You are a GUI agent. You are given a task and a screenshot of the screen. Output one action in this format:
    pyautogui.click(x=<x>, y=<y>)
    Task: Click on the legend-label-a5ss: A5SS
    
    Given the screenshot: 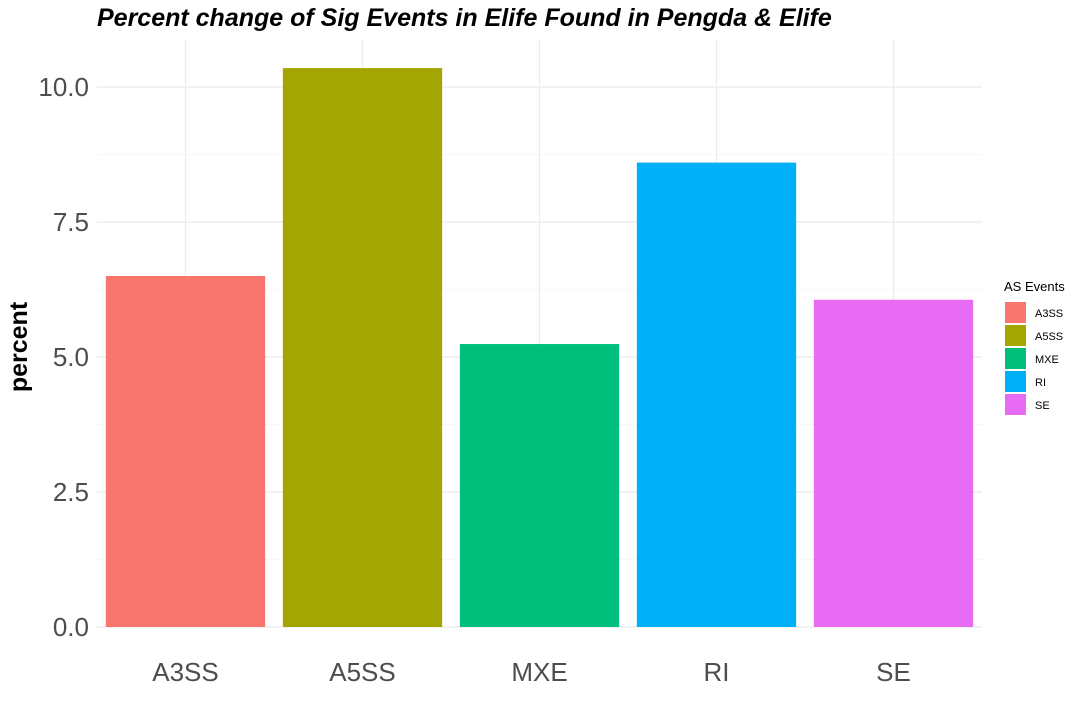 What is the action you would take?
    pyautogui.click(x=1049, y=337)
    